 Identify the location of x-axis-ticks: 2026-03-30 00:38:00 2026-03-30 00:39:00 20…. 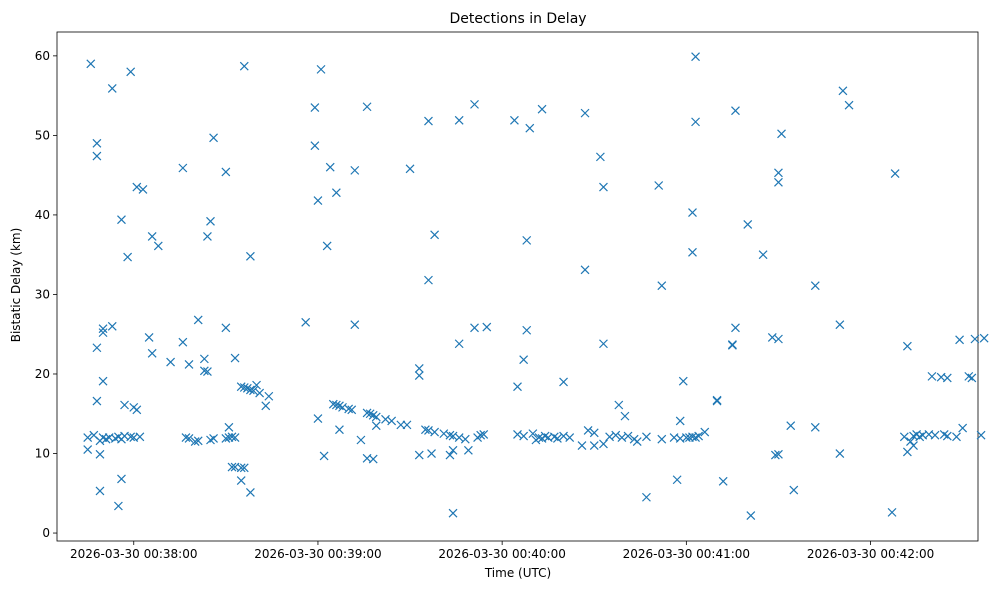
(502, 551).